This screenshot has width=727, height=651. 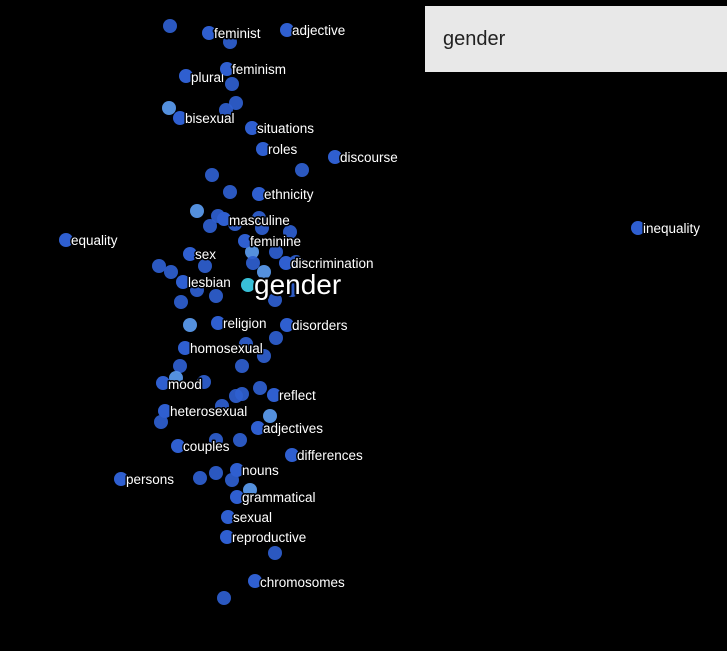 What do you see at coordinates (293, 428) in the screenshot?
I see `point-label-adjectives: adjectives` at bounding box center [293, 428].